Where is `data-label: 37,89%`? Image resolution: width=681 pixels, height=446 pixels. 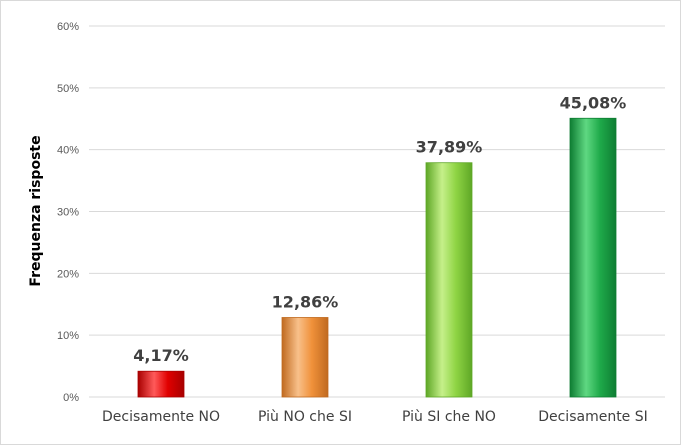
data-label: 37,89% is located at coordinates (449, 147).